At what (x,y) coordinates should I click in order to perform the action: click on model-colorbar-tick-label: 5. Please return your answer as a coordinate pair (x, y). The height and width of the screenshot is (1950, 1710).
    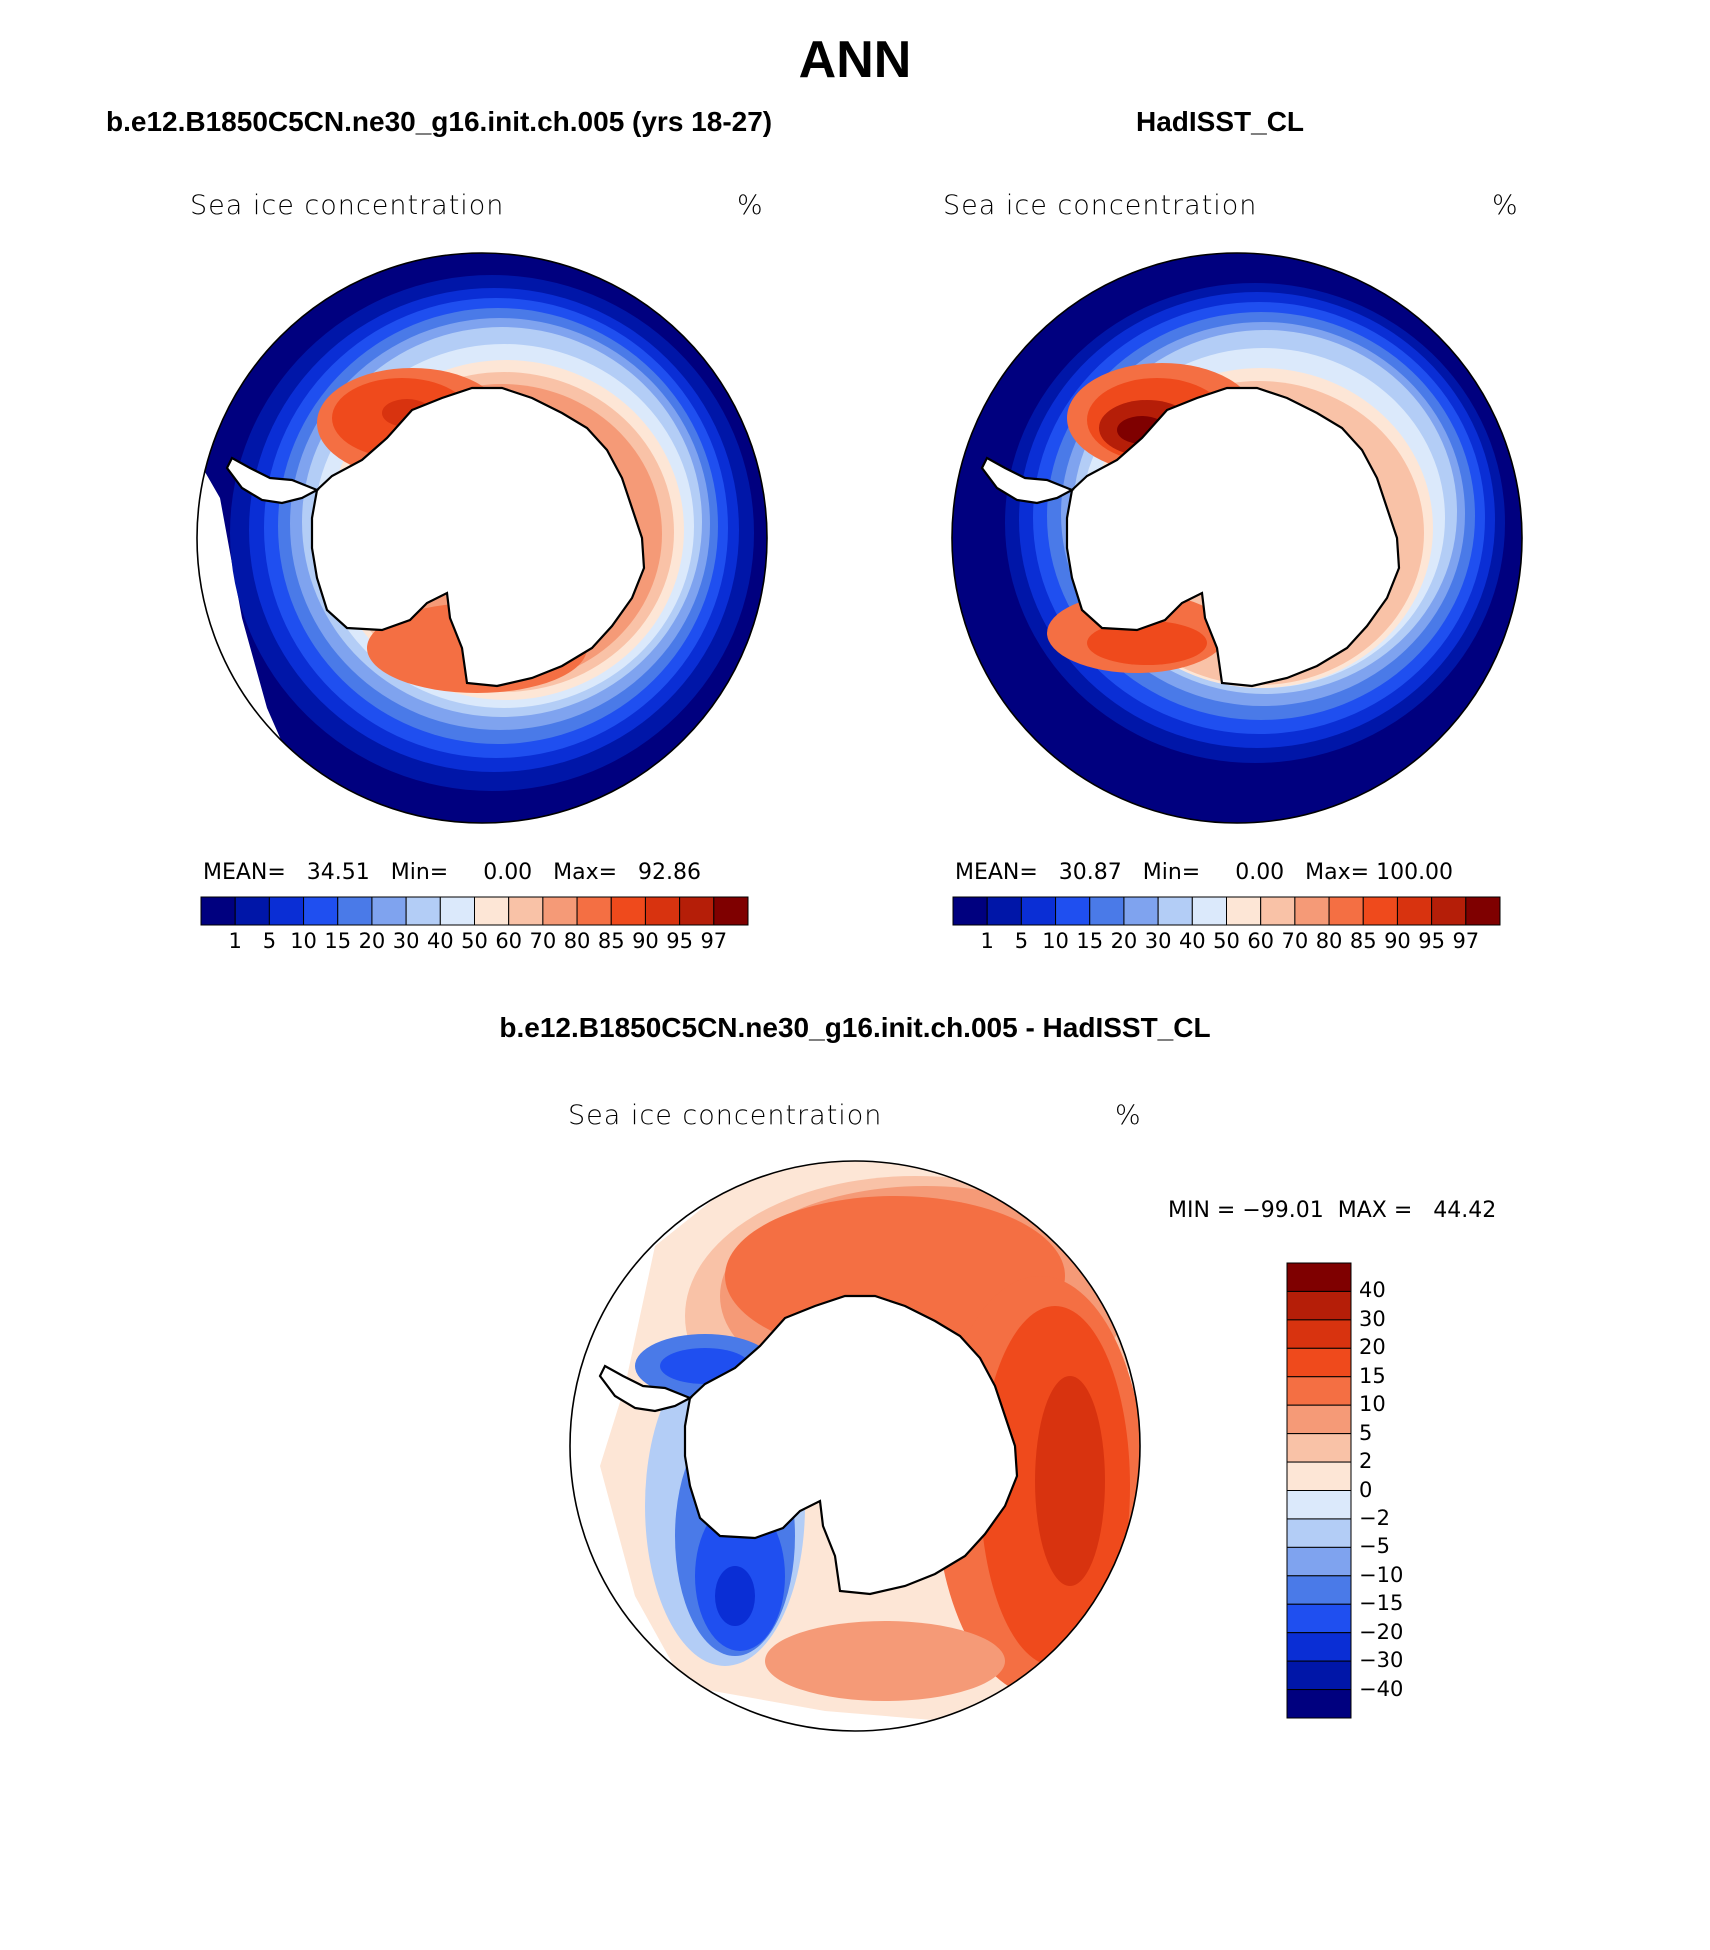
    Looking at the image, I should click on (269, 941).